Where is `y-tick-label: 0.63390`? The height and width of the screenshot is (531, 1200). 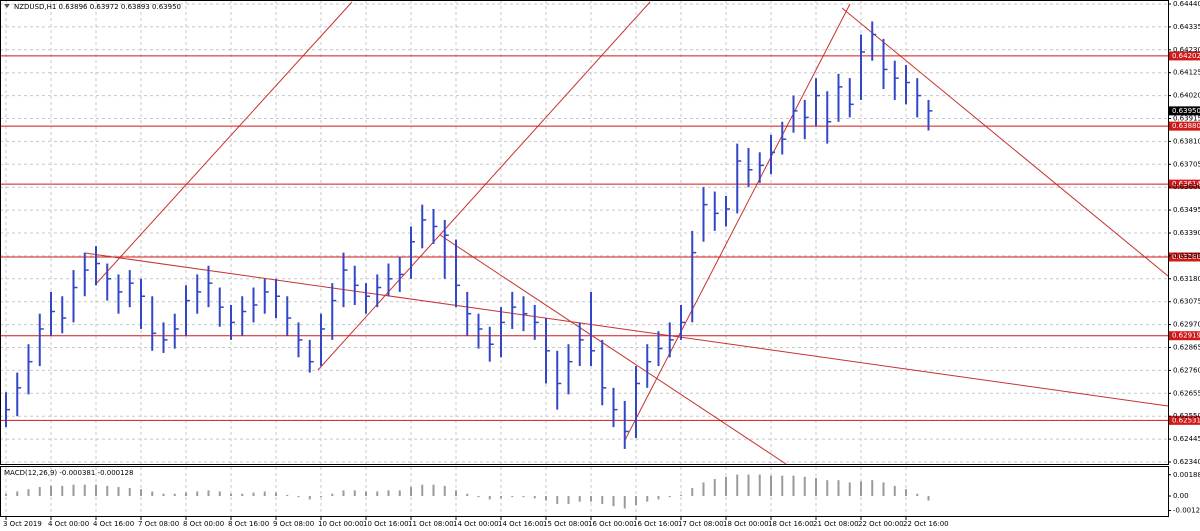
y-tick-label: 0.63390 is located at coordinates (1186, 233).